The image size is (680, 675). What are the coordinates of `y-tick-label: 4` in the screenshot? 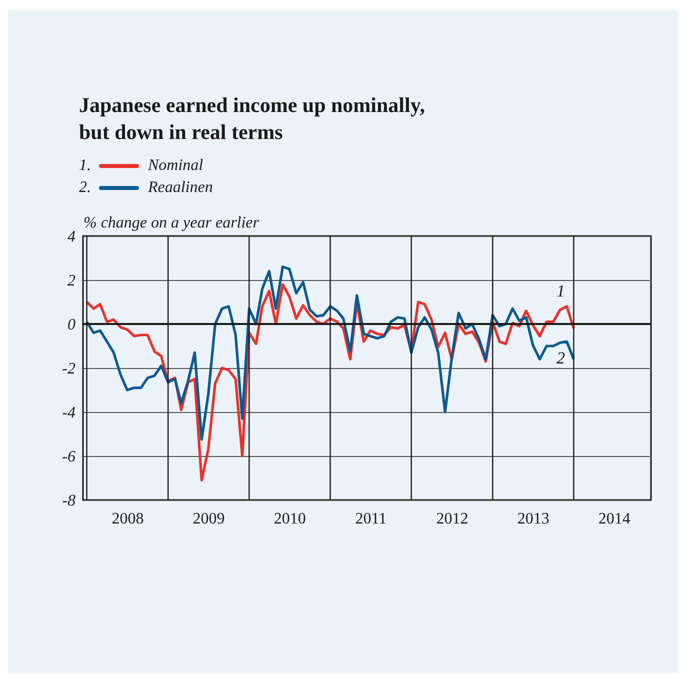 It's located at (72, 237).